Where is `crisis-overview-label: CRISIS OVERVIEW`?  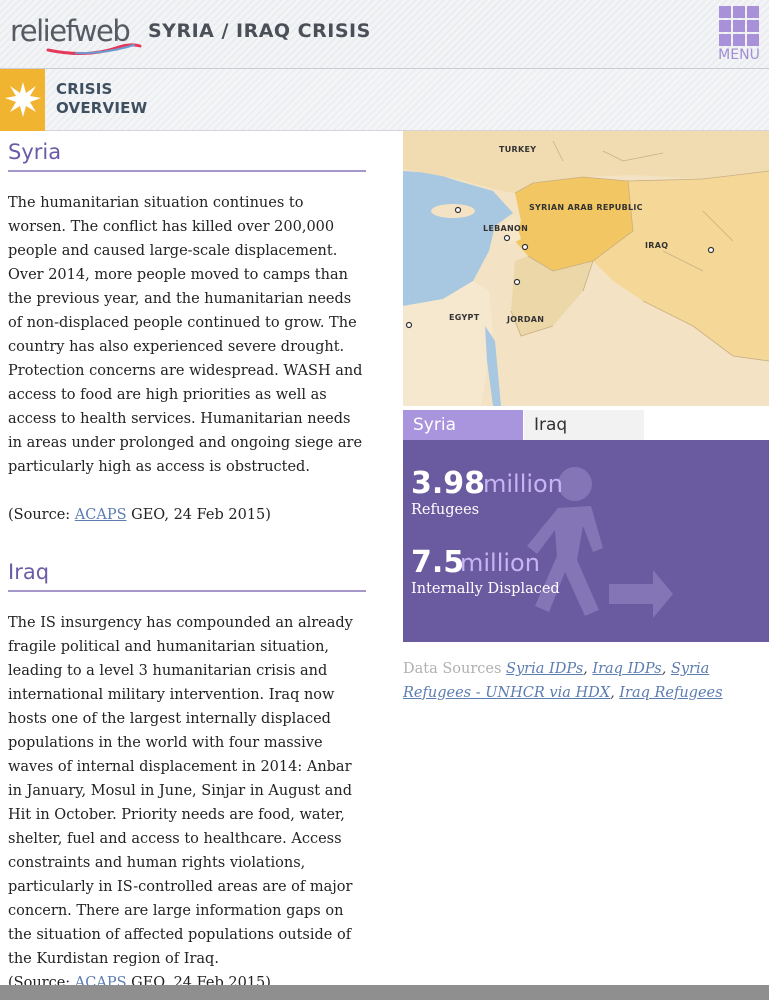
crisis-overview-label: CRISIS OVERVIEW is located at coordinates (116, 99).